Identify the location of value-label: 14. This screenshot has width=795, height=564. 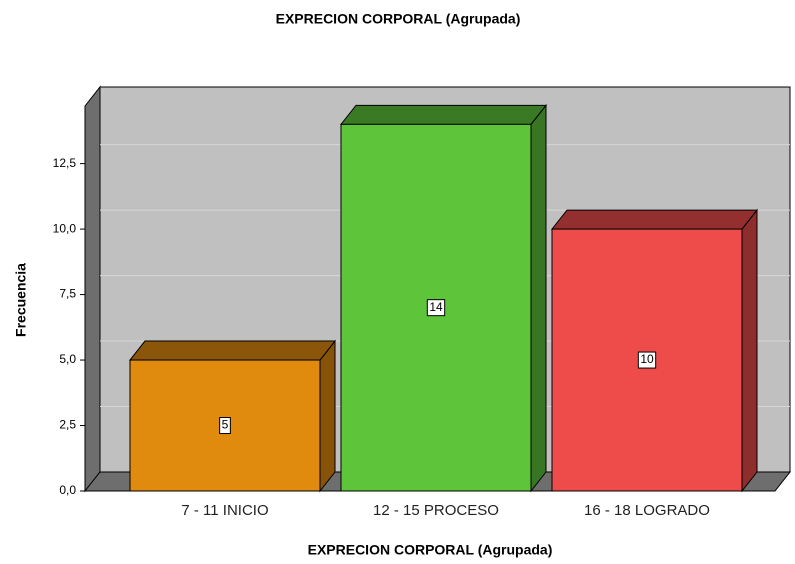
(436, 307).